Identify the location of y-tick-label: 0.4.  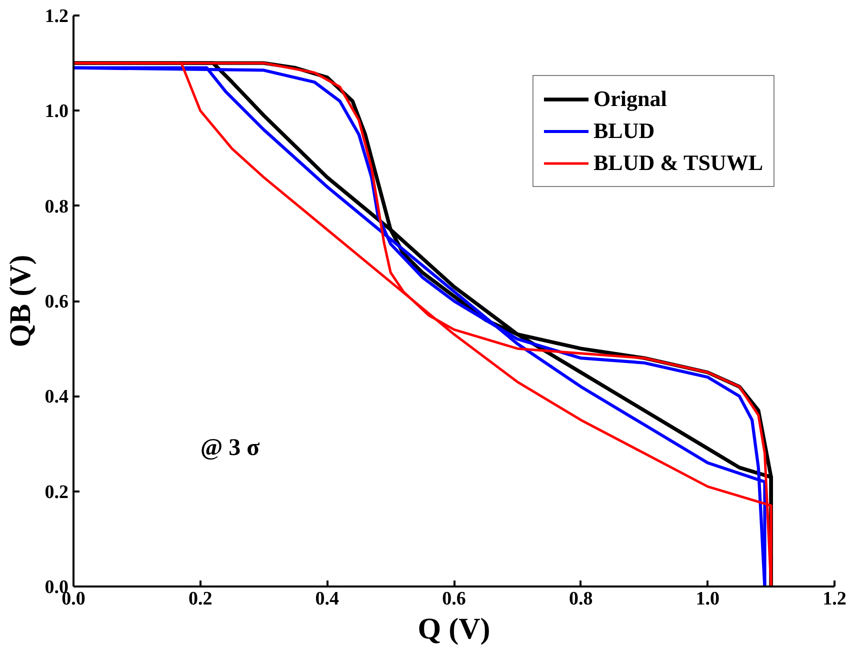
(56, 397).